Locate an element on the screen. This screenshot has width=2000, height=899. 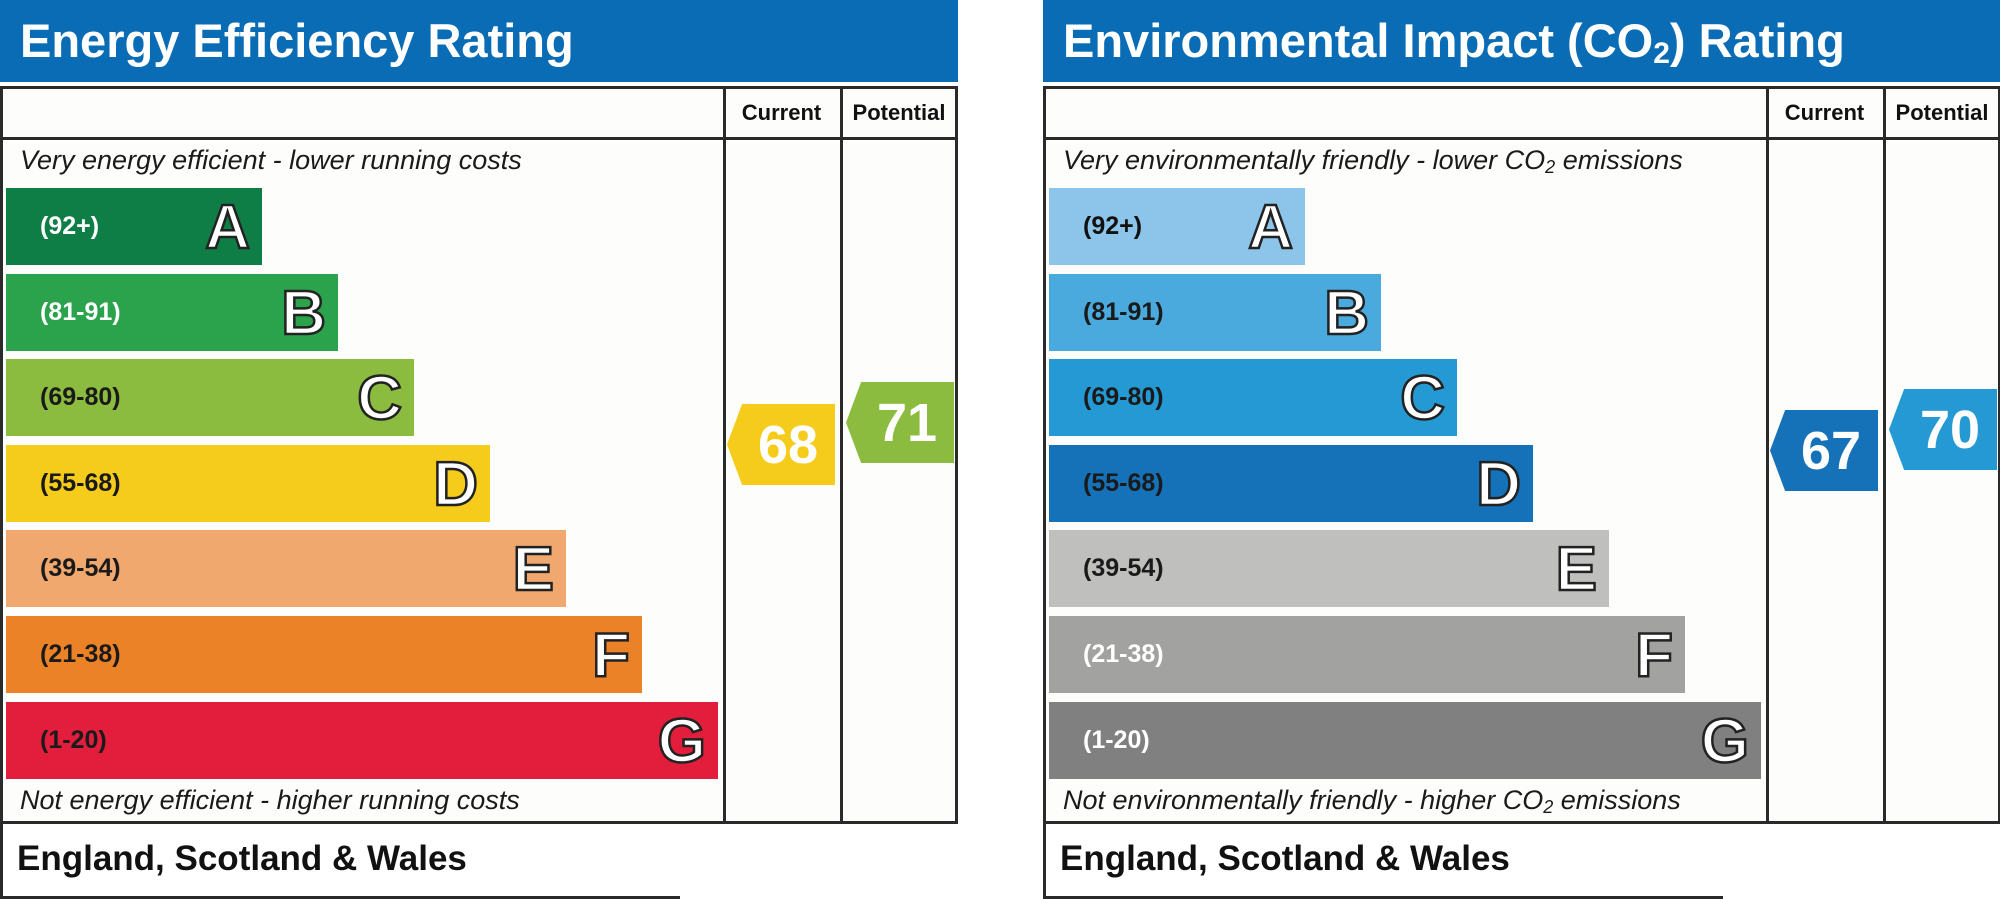
chart-title: Energy Efficiency Rating is located at coordinates (479, 41).